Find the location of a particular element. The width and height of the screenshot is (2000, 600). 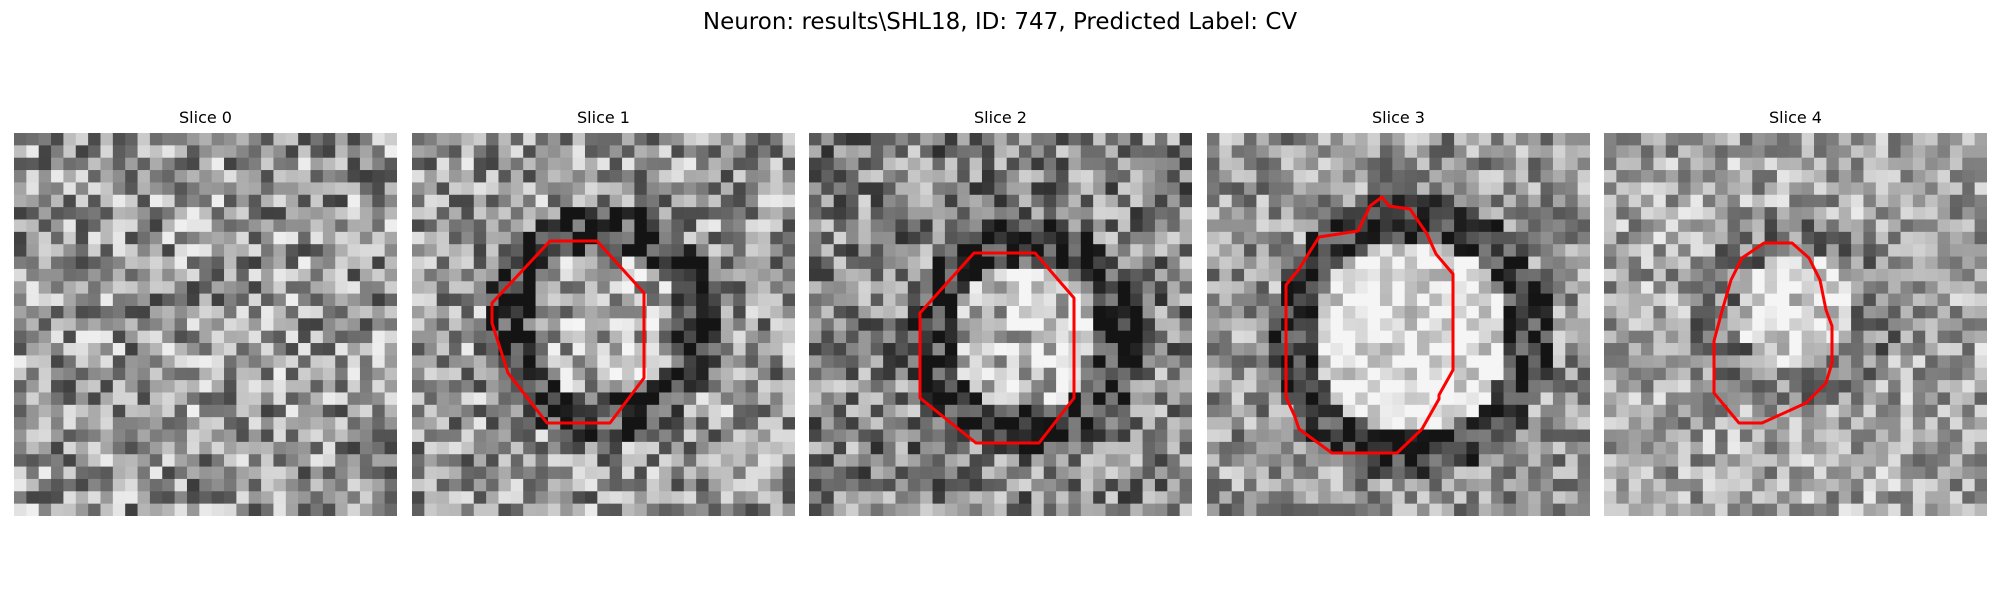

slice-panel-1: Slice 1 is located at coordinates (603, 310).